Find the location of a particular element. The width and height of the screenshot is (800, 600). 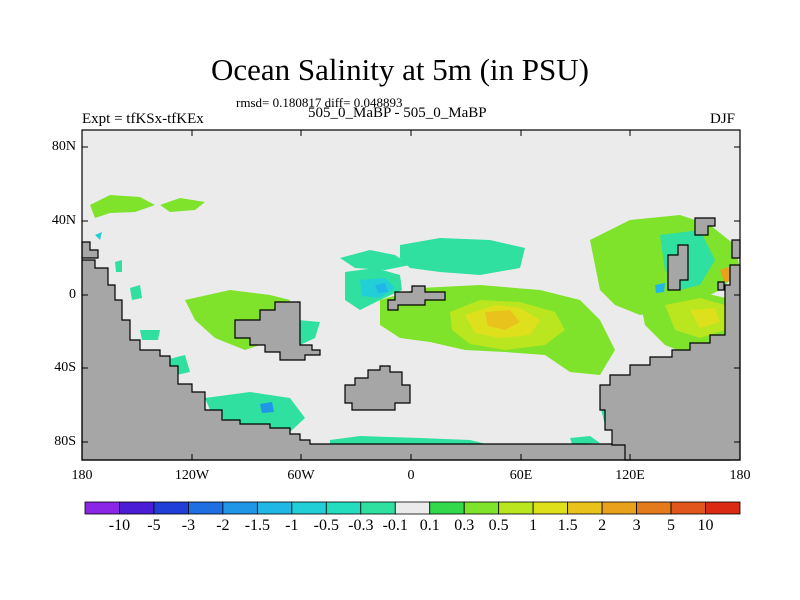

comparison-label: 505_0_MaBP - 505_0_MaBP is located at coordinates (397, 113).